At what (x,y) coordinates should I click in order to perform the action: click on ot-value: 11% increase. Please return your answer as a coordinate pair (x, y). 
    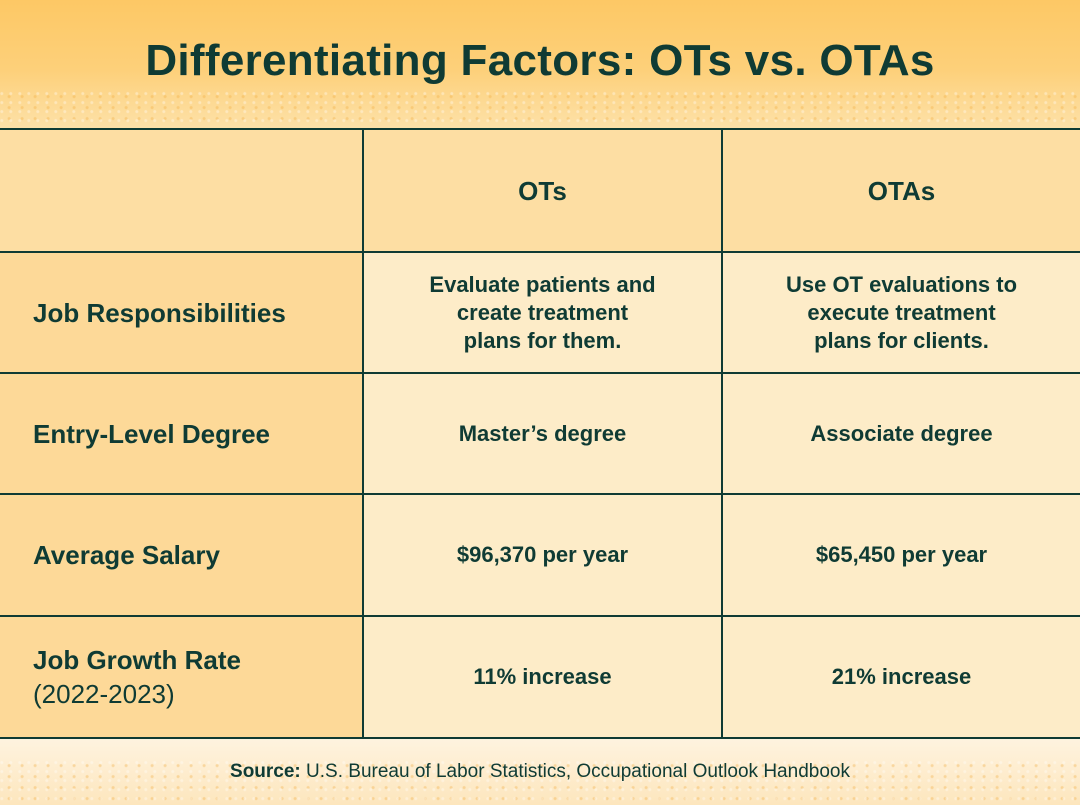
    Looking at the image, I should click on (543, 677).